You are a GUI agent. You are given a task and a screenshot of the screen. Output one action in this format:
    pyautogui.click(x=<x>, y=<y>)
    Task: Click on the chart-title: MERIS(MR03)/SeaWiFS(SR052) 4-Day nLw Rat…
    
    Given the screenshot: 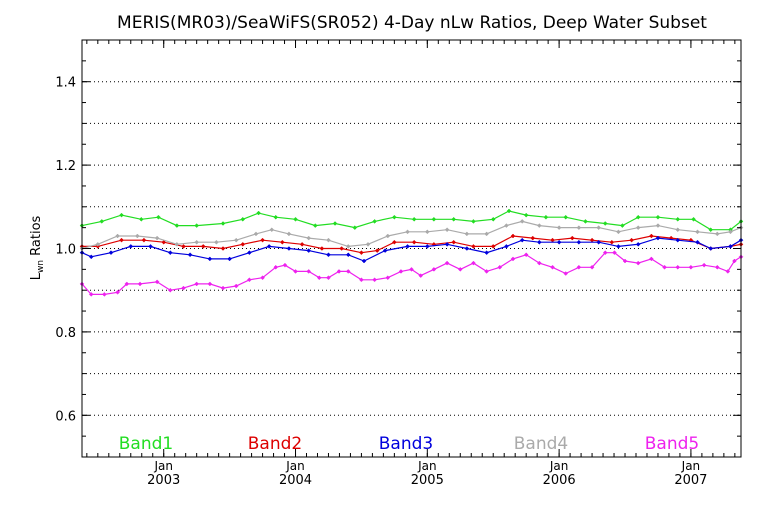 What is the action you would take?
    pyautogui.click(x=412, y=23)
    